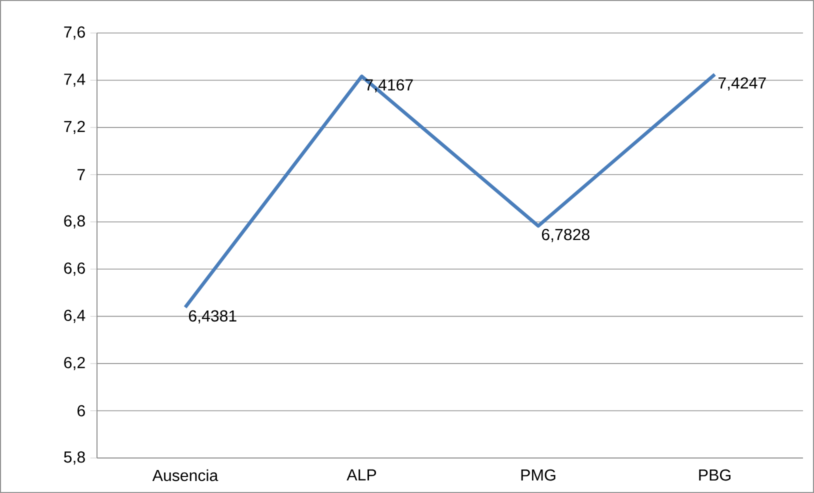  I want to click on x-tick-label: PMG, so click(538, 475).